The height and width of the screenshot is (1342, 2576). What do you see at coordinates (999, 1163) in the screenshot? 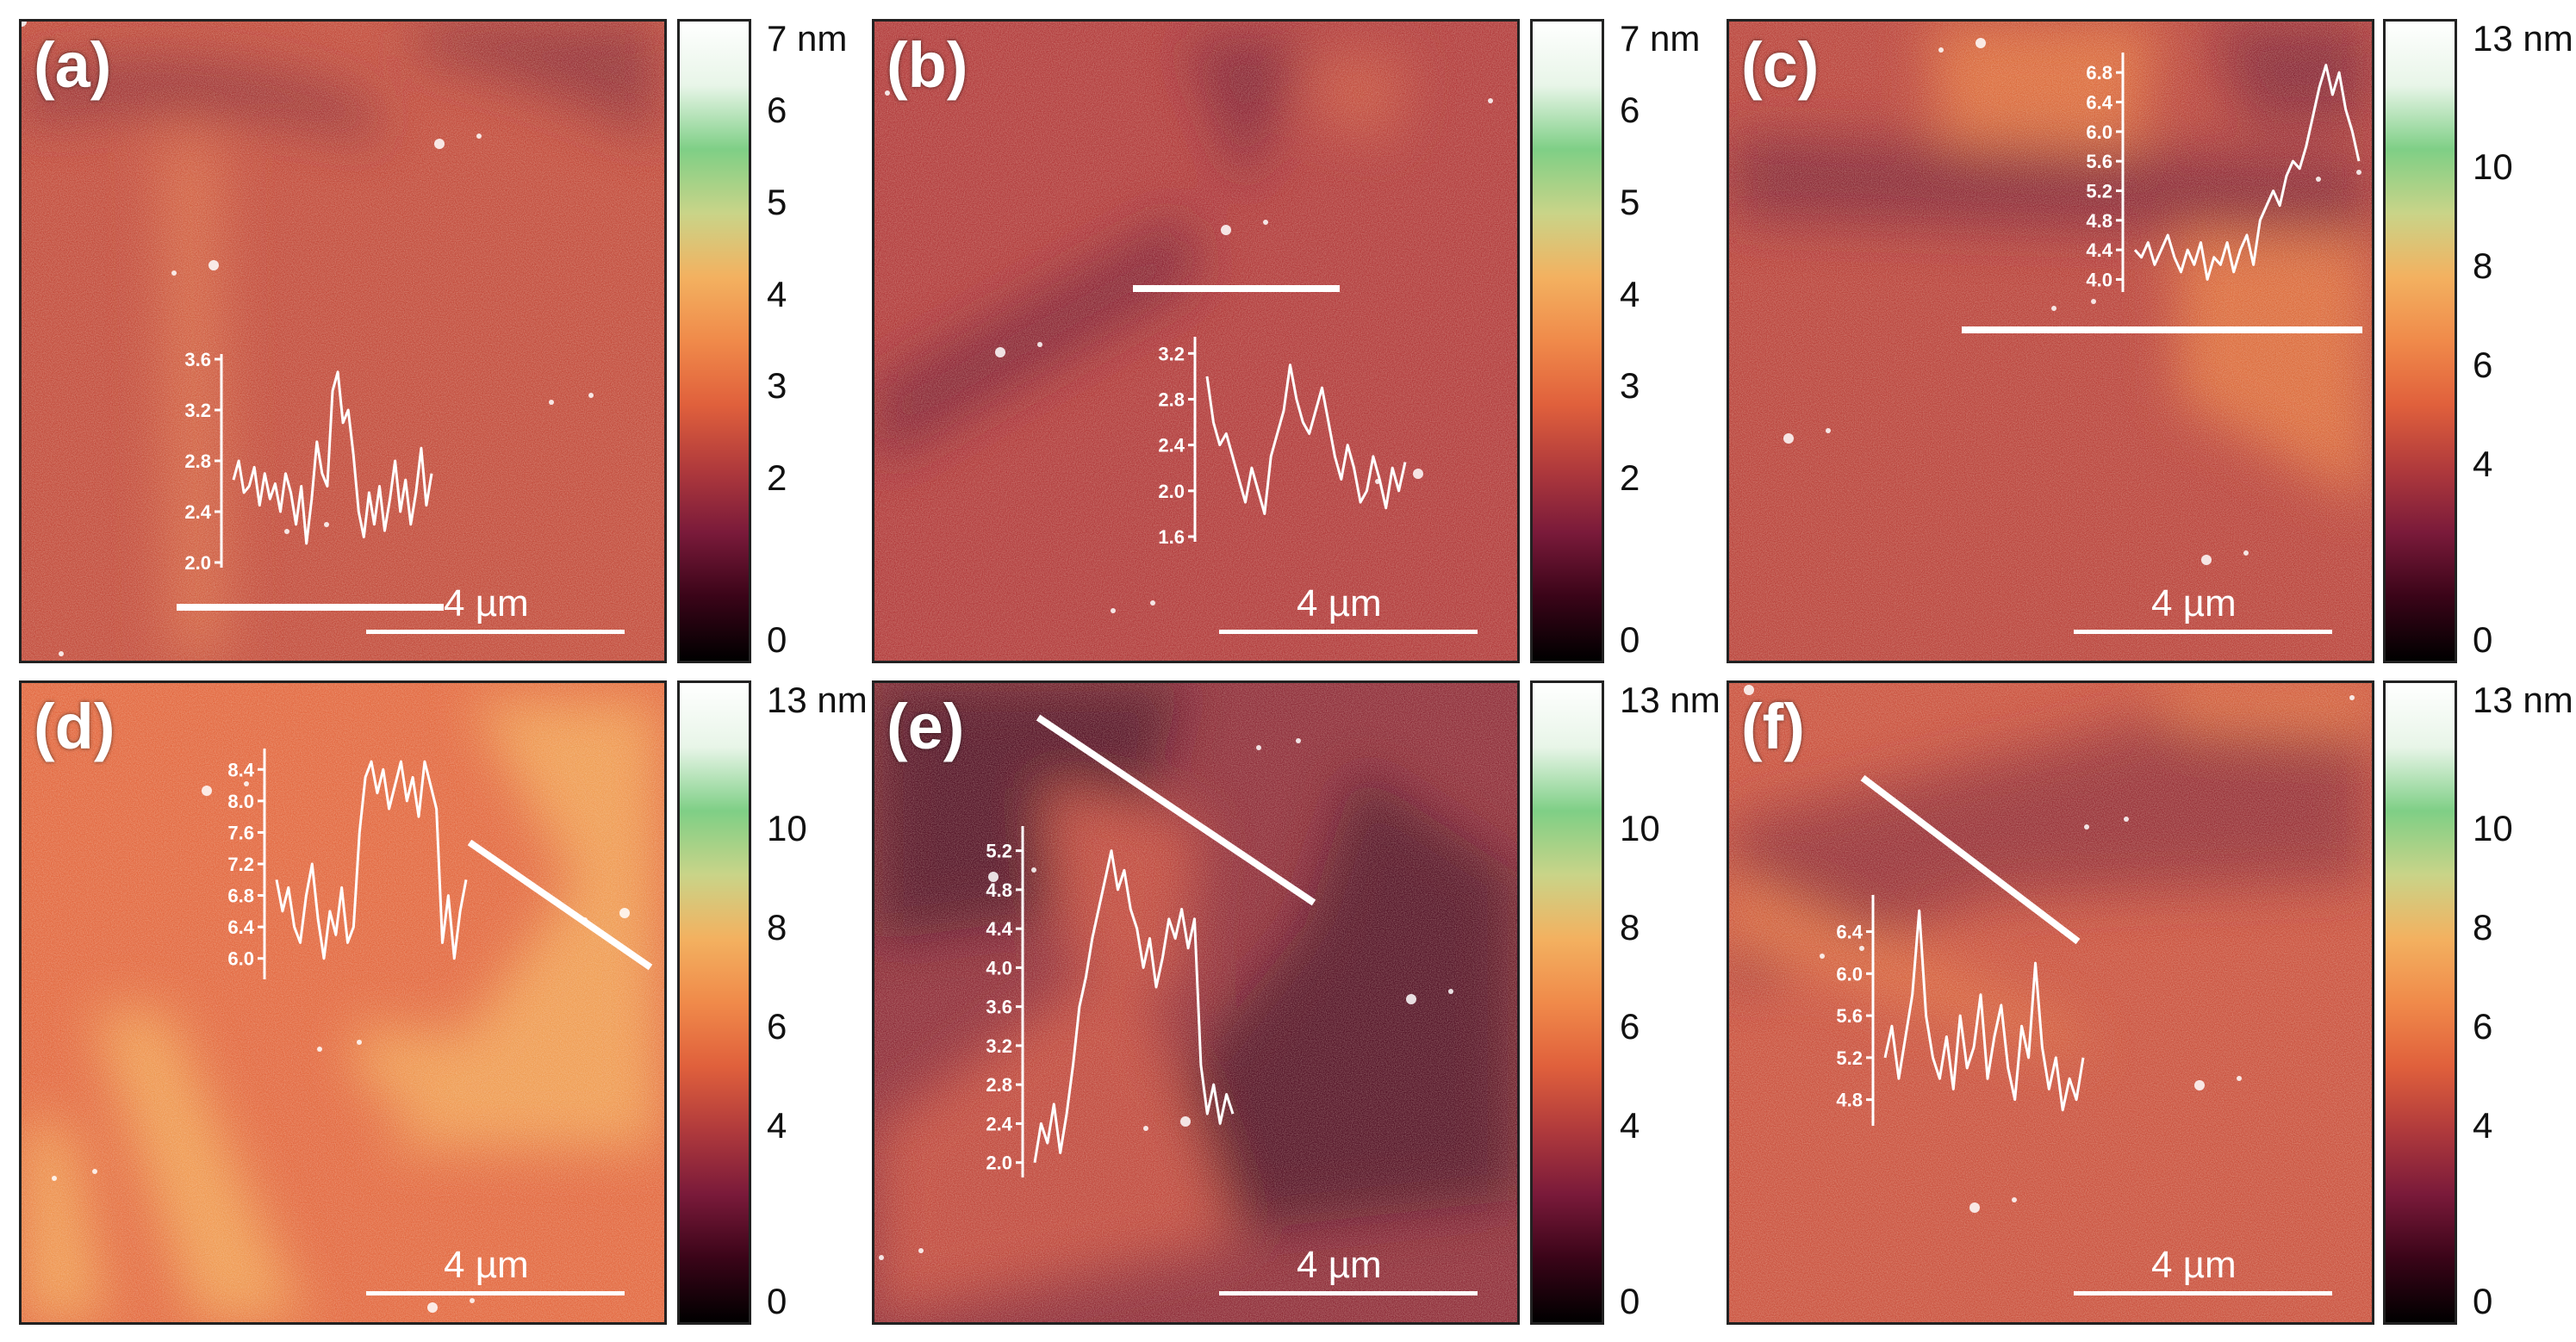
I see `profile-tick-label: 2.0` at bounding box center [999, 1163].